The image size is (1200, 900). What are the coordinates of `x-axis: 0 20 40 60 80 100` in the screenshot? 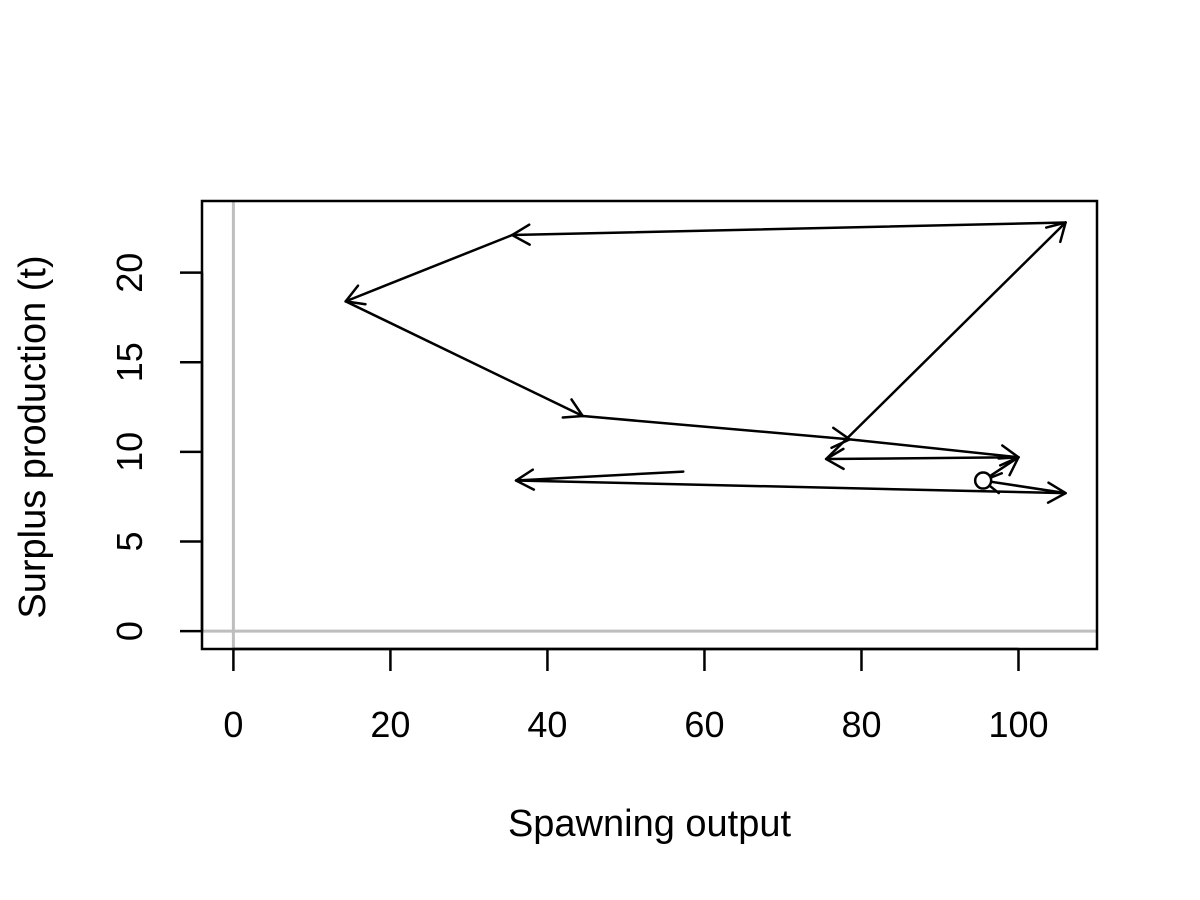 It's located at (636, 696).